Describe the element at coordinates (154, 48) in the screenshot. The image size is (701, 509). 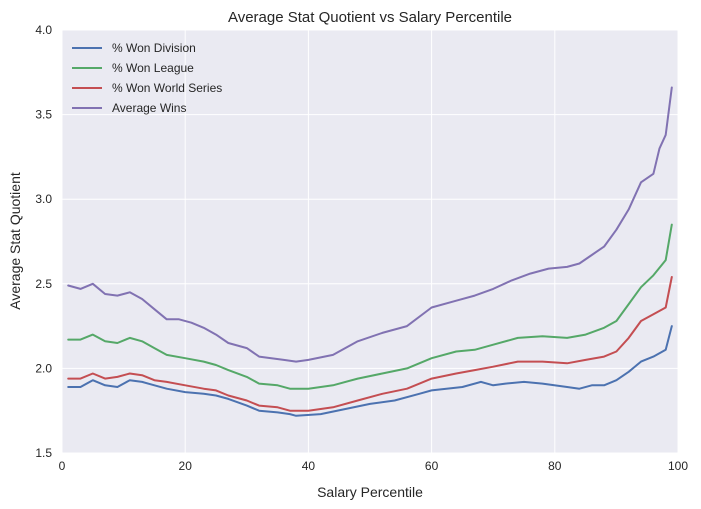
I see `legend-label: % Won Division` at that location.